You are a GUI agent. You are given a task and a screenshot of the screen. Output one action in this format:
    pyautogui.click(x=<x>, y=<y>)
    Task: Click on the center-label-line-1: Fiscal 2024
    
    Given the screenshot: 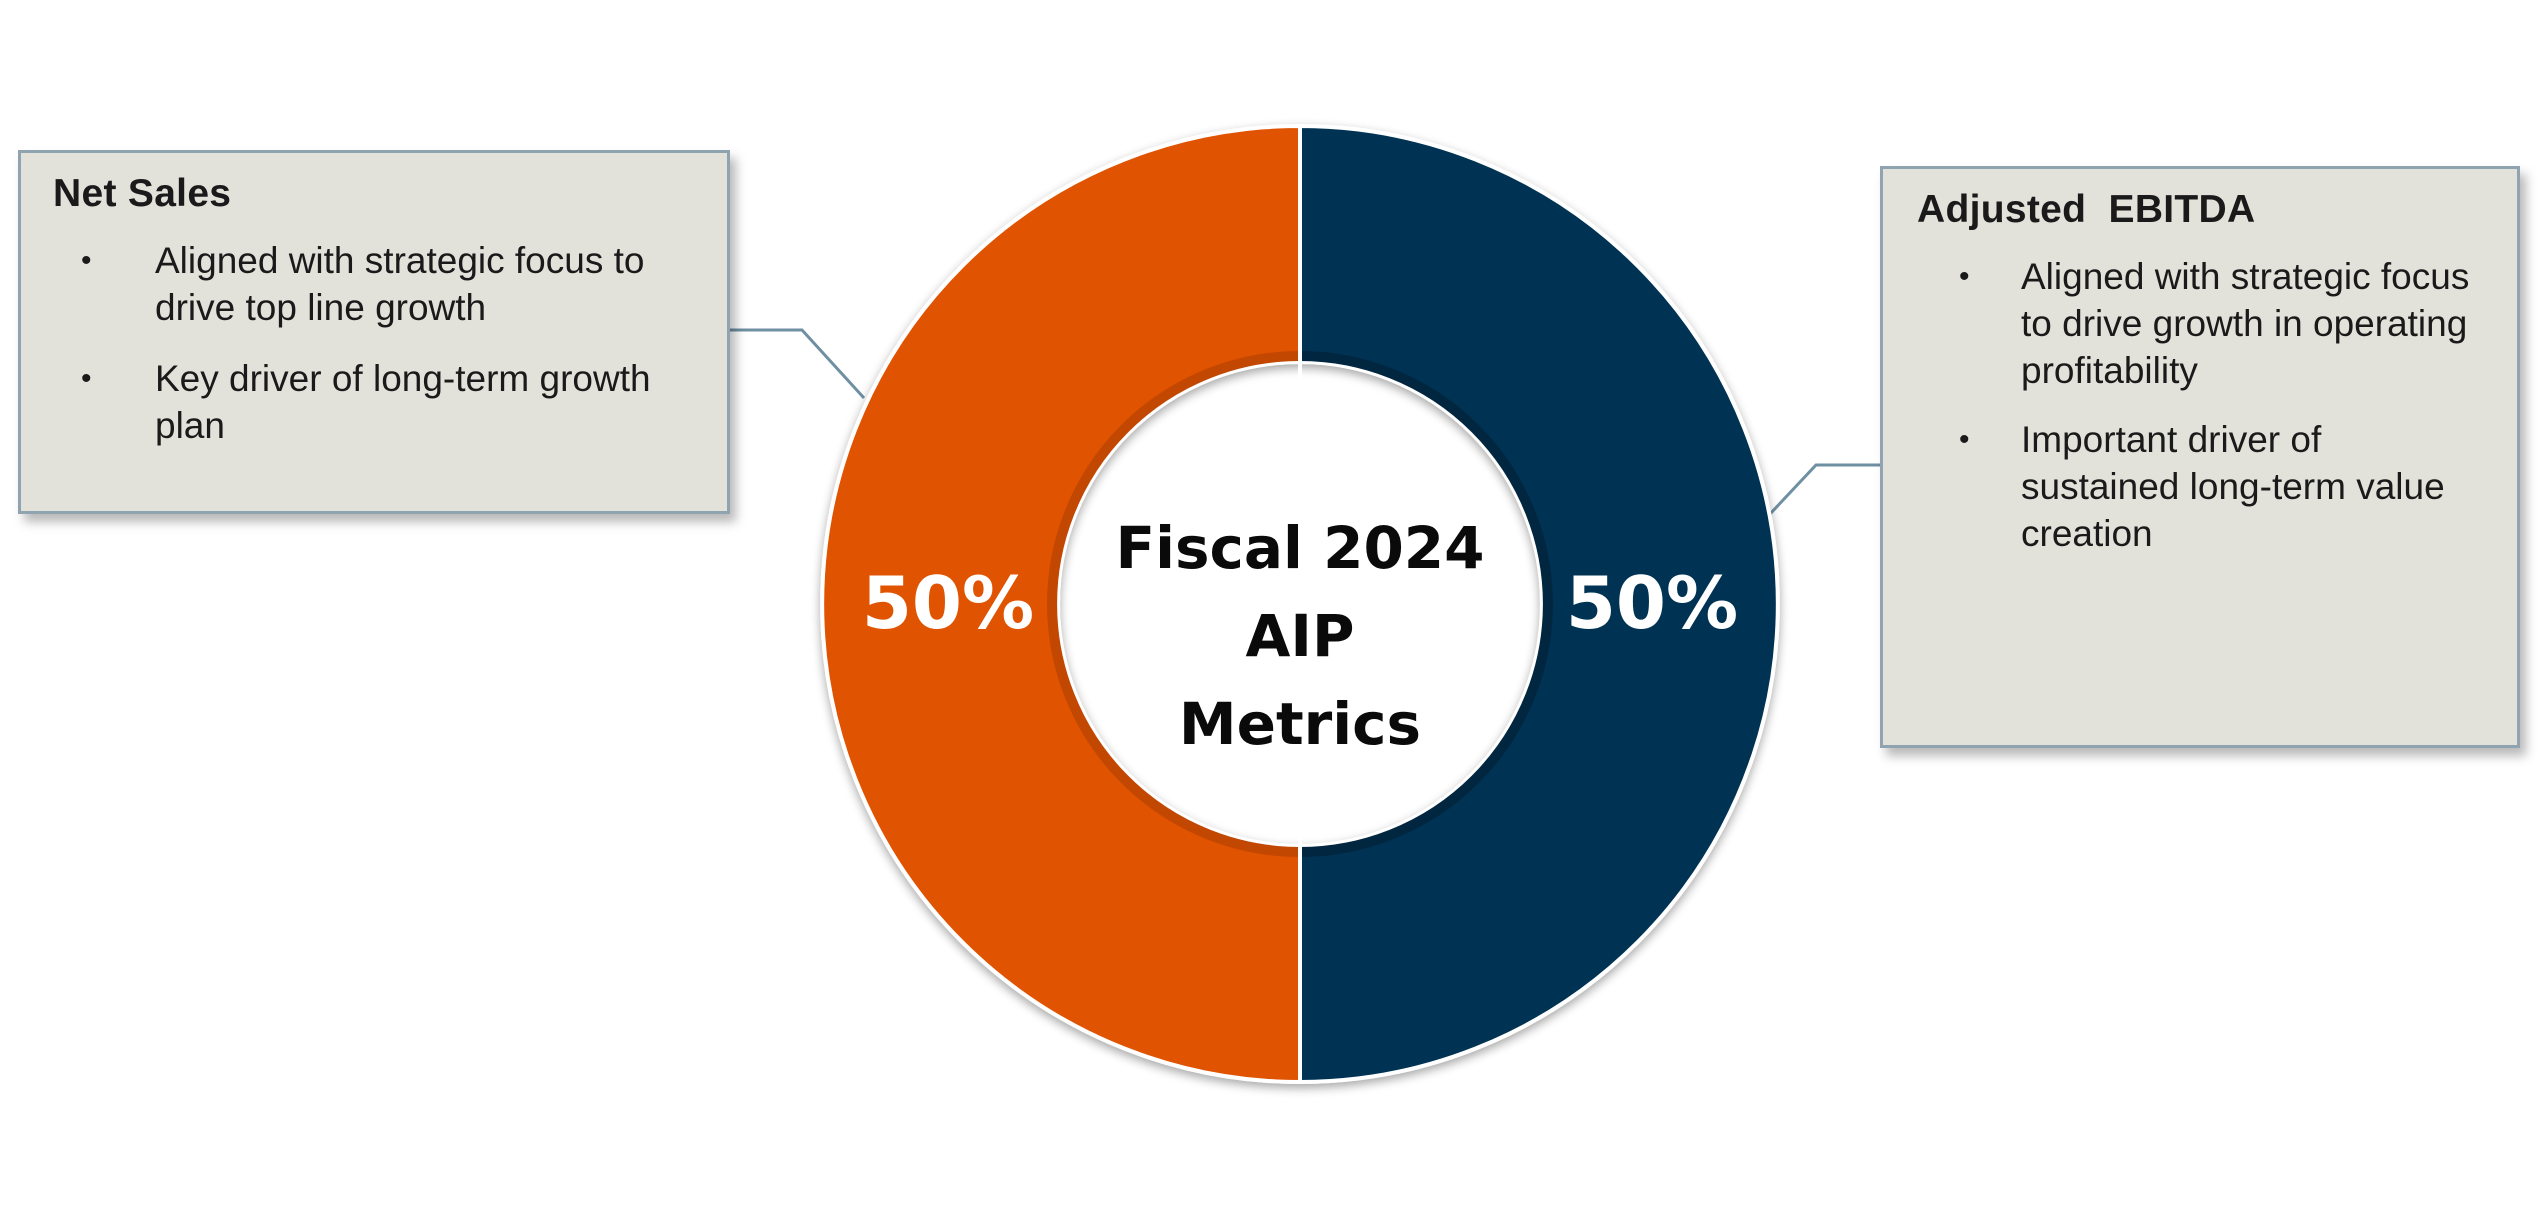 What is the action you would take?
    pyautogui.click(x=1300, y=548)
    